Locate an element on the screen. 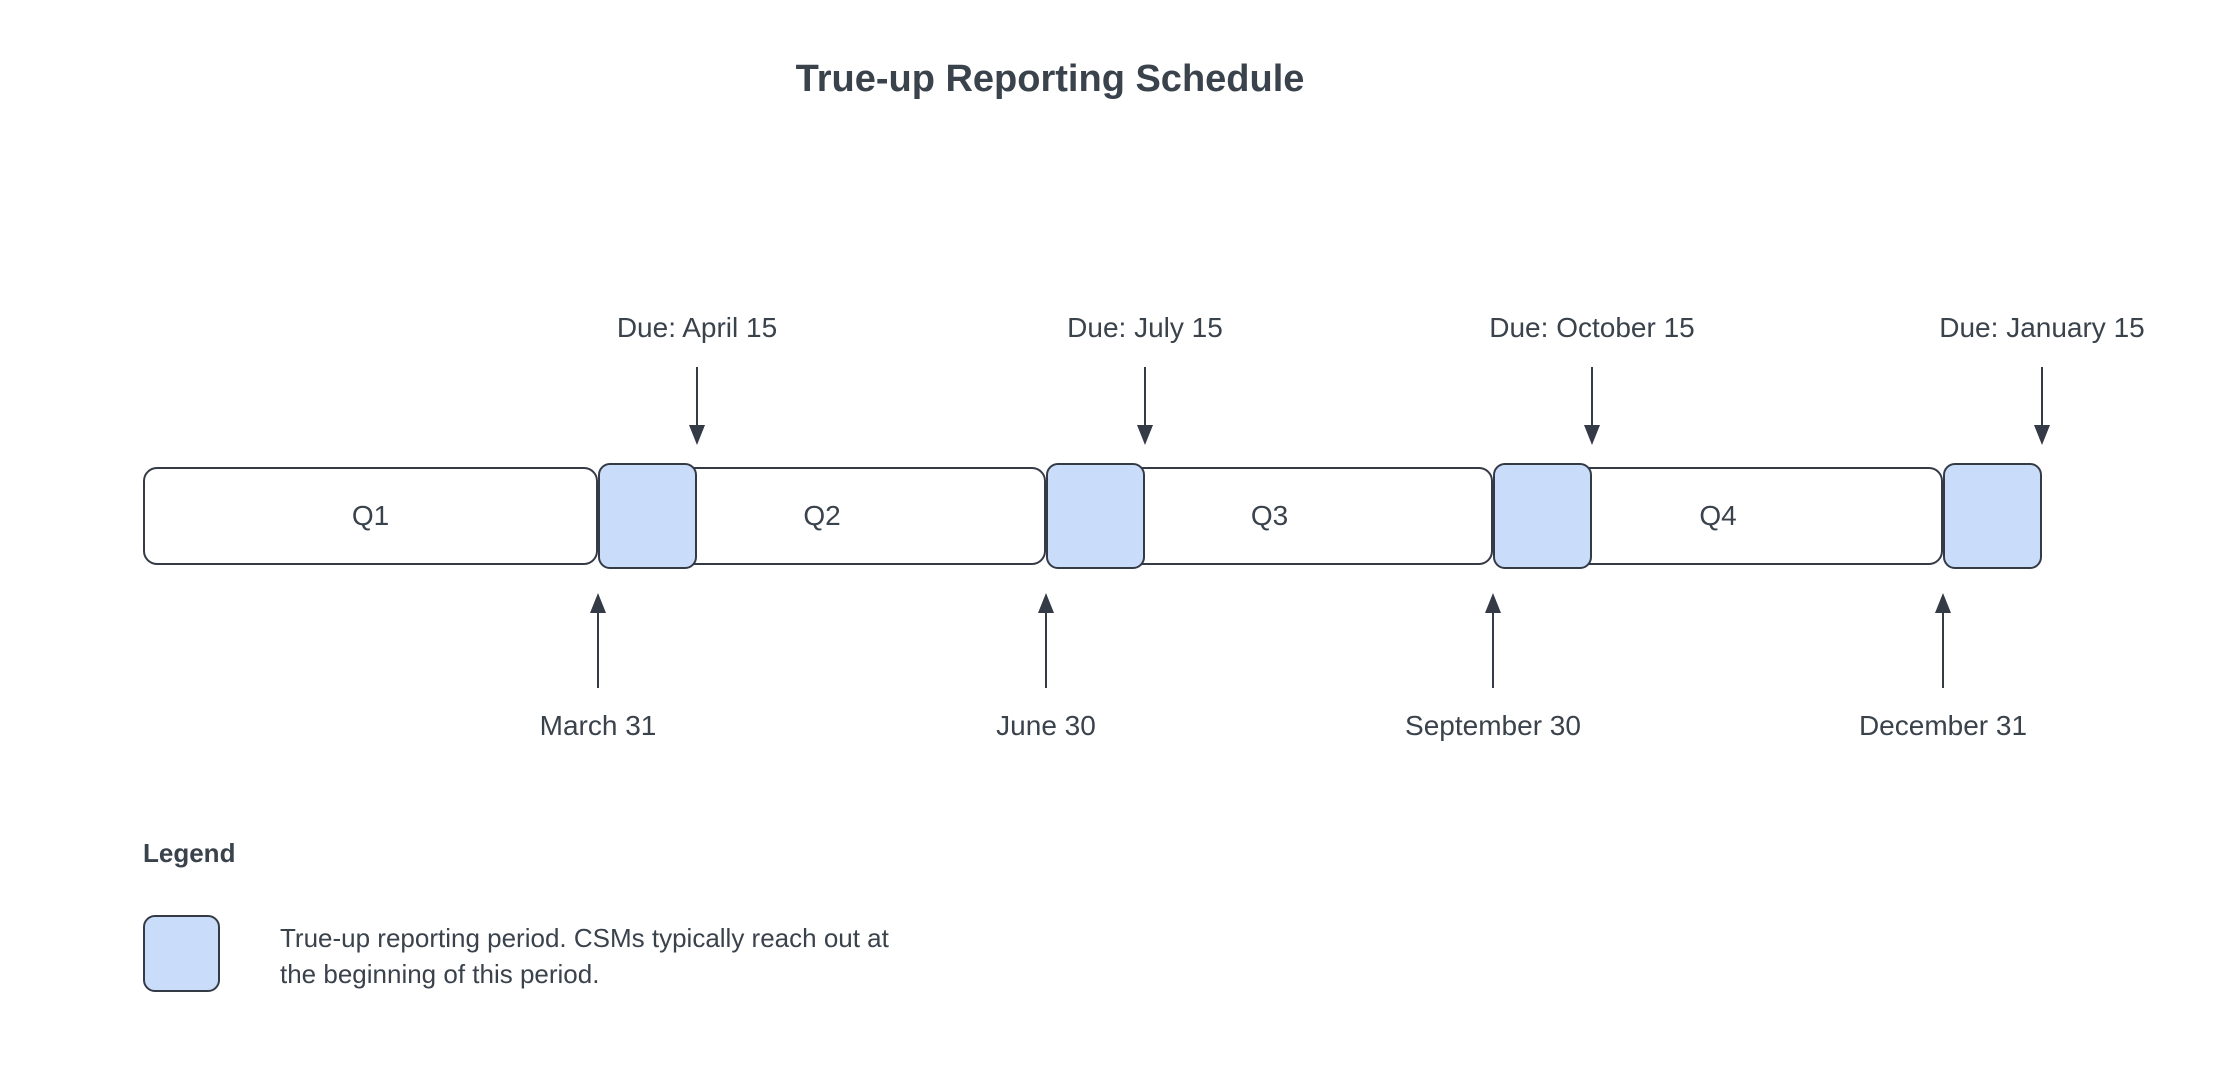 The image size is (2224, 1066). quarter-end-label-september: September 30 is located at coordinates (1493, 725).